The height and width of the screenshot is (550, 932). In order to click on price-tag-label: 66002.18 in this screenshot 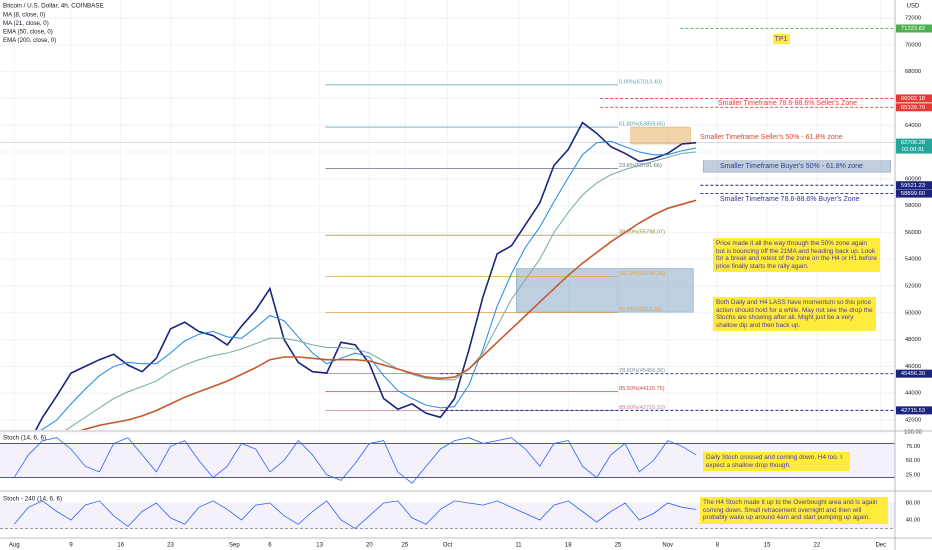, I will do `click(913, 99)`.